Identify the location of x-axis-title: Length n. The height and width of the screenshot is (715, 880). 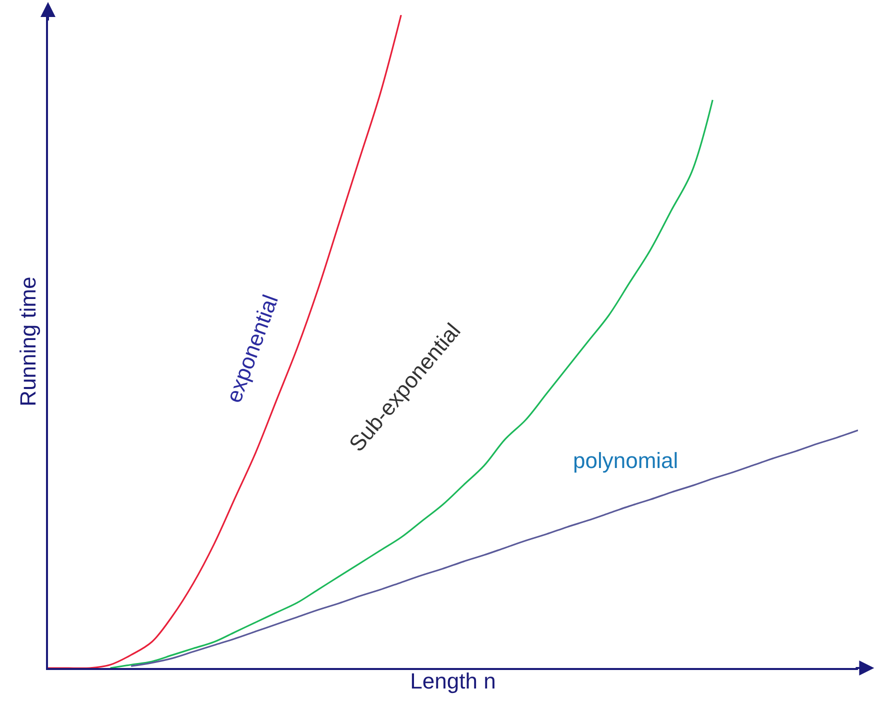
(453, 681).